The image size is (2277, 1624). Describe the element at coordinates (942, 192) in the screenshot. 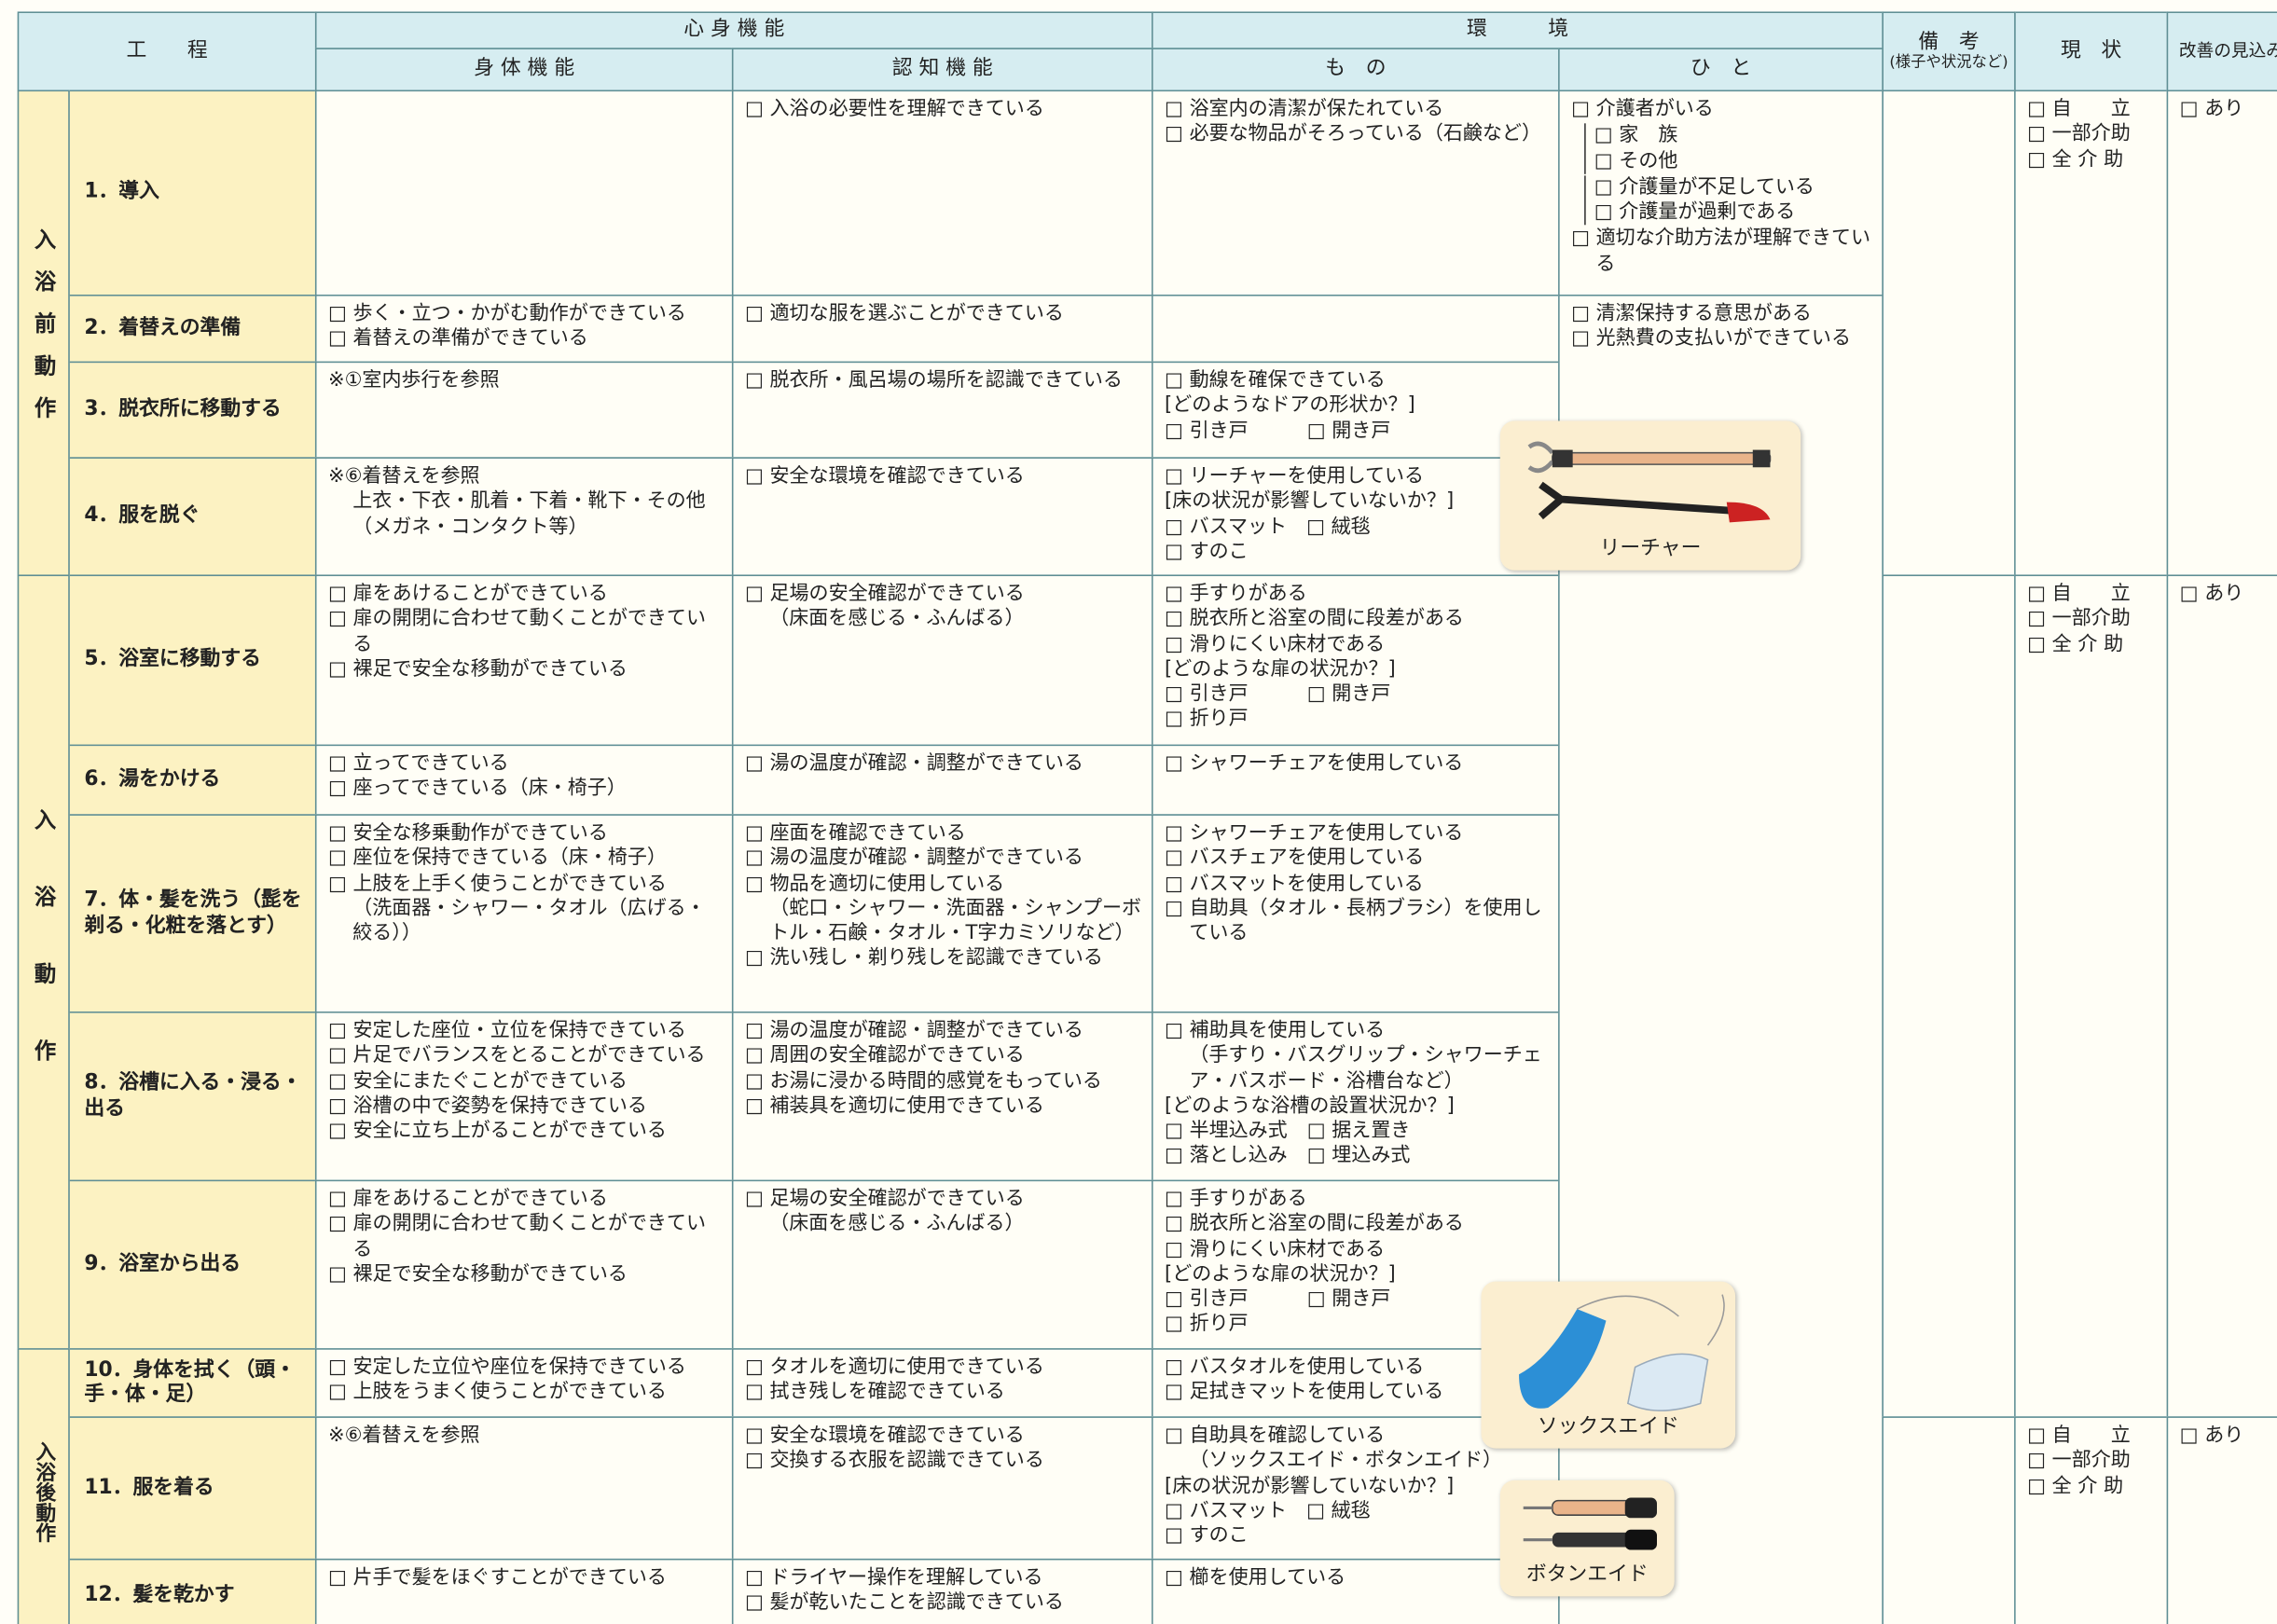

I see `cell-cognitive: □ 入浴の必要性を理解できている` at that location.